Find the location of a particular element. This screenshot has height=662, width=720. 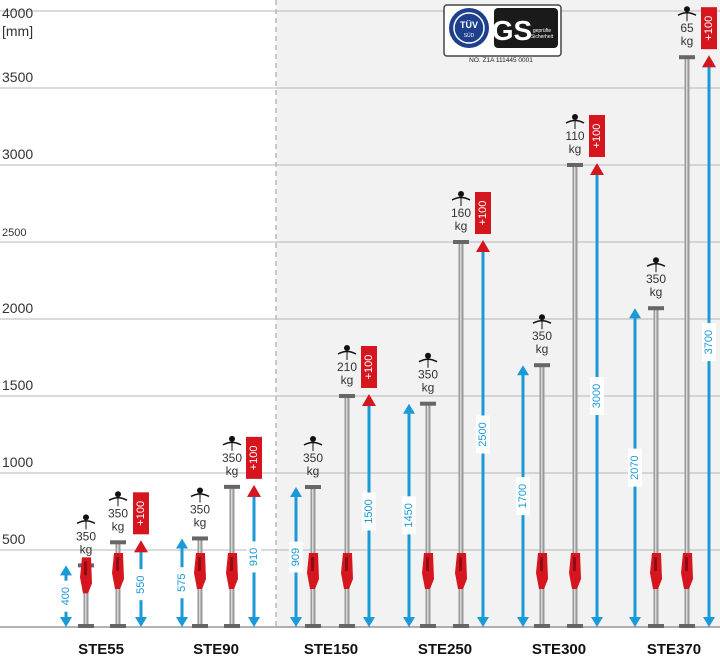

arrow-value-label: 2500 is located at coordinates (483, 434).